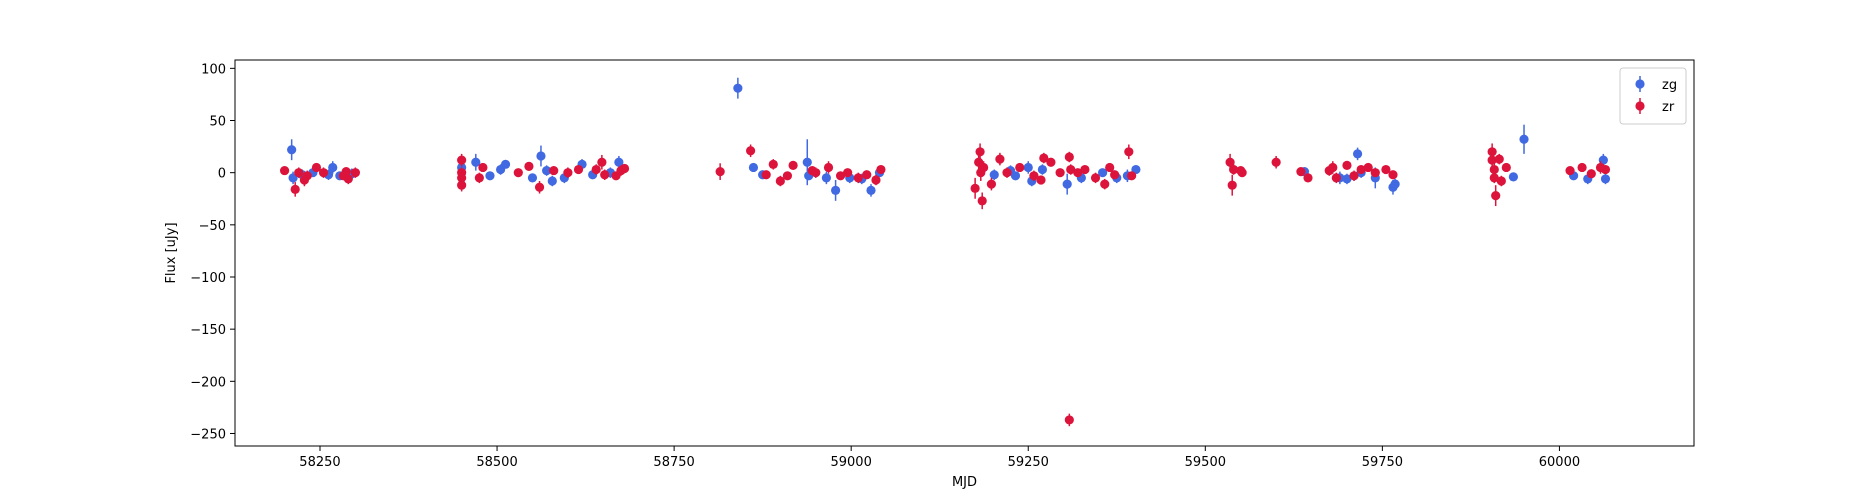 This screenshot has width=1875, height=500. Describe the element at coordinates (171, 252) in the screenshot. I see `y-axis-title: Flux [uJy]` at that location.